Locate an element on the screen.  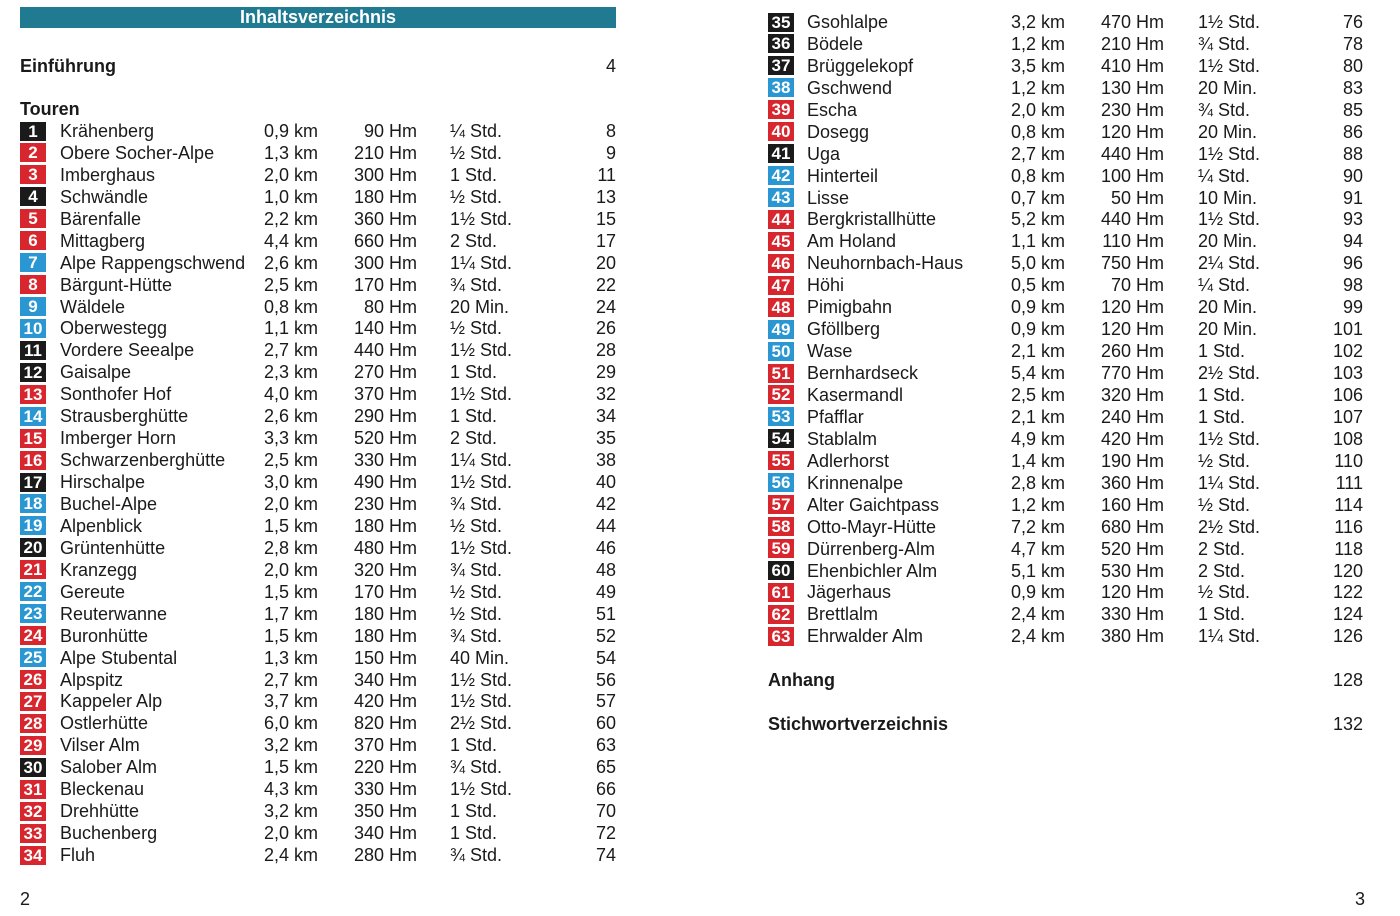
tour-distance: 2,4 km is located at coordinates (290, 855).